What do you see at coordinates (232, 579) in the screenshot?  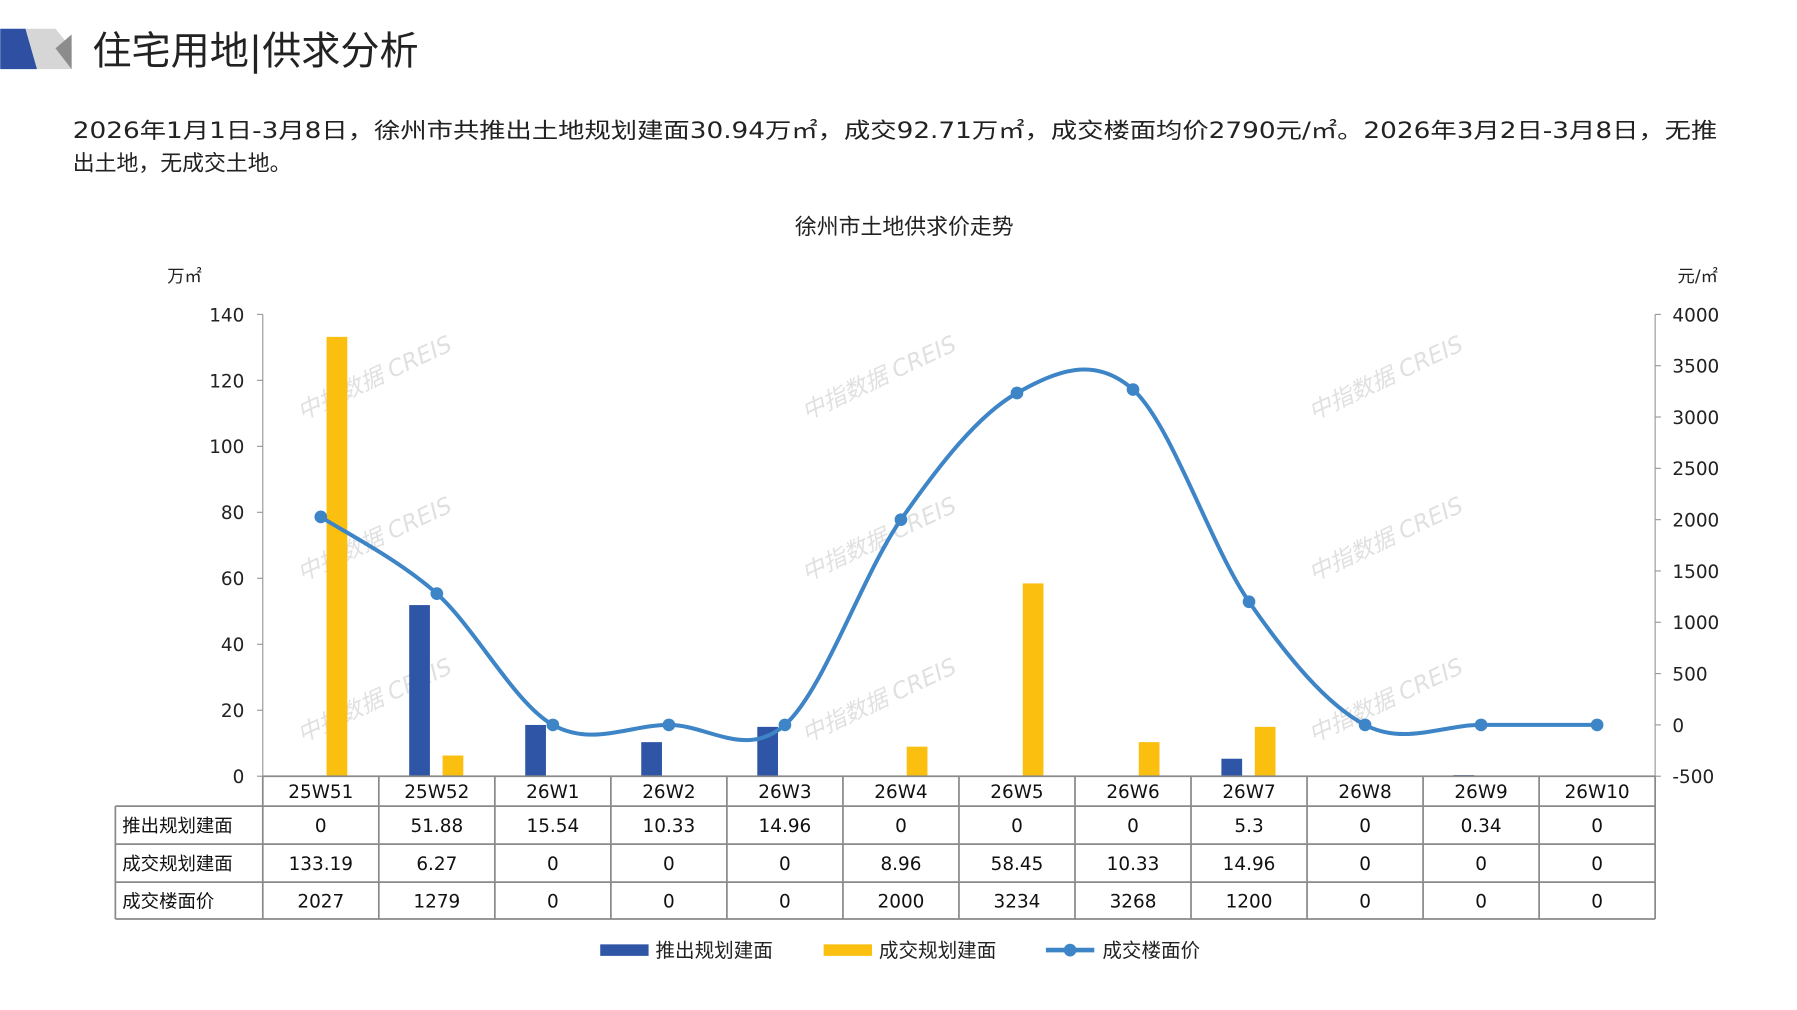 I see `left-tick-label: 60` at bounding box center [232, 579].